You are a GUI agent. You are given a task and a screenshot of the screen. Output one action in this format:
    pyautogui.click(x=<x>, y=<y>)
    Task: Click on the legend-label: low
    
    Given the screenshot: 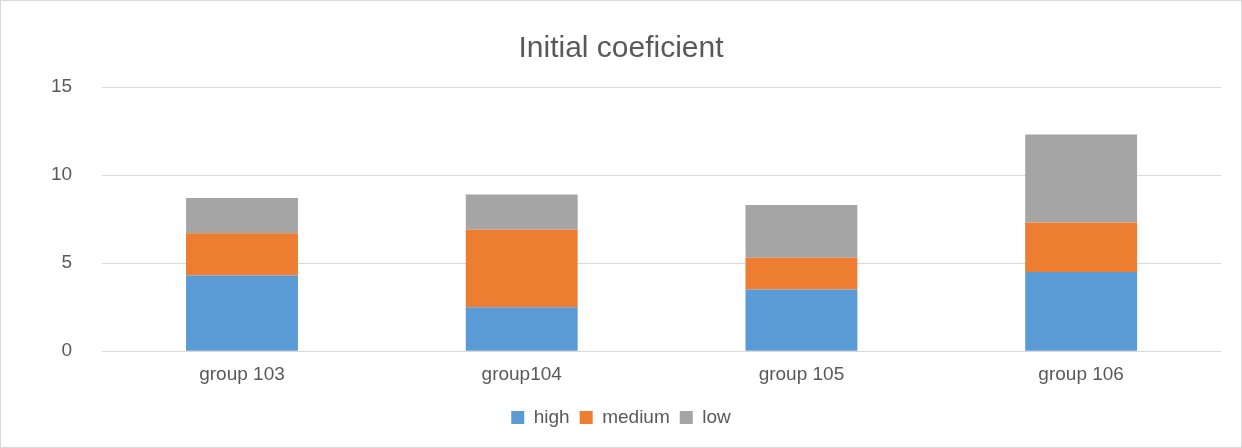 What is the action you would take?
    pyautogui.click(x=717, y=416)
    